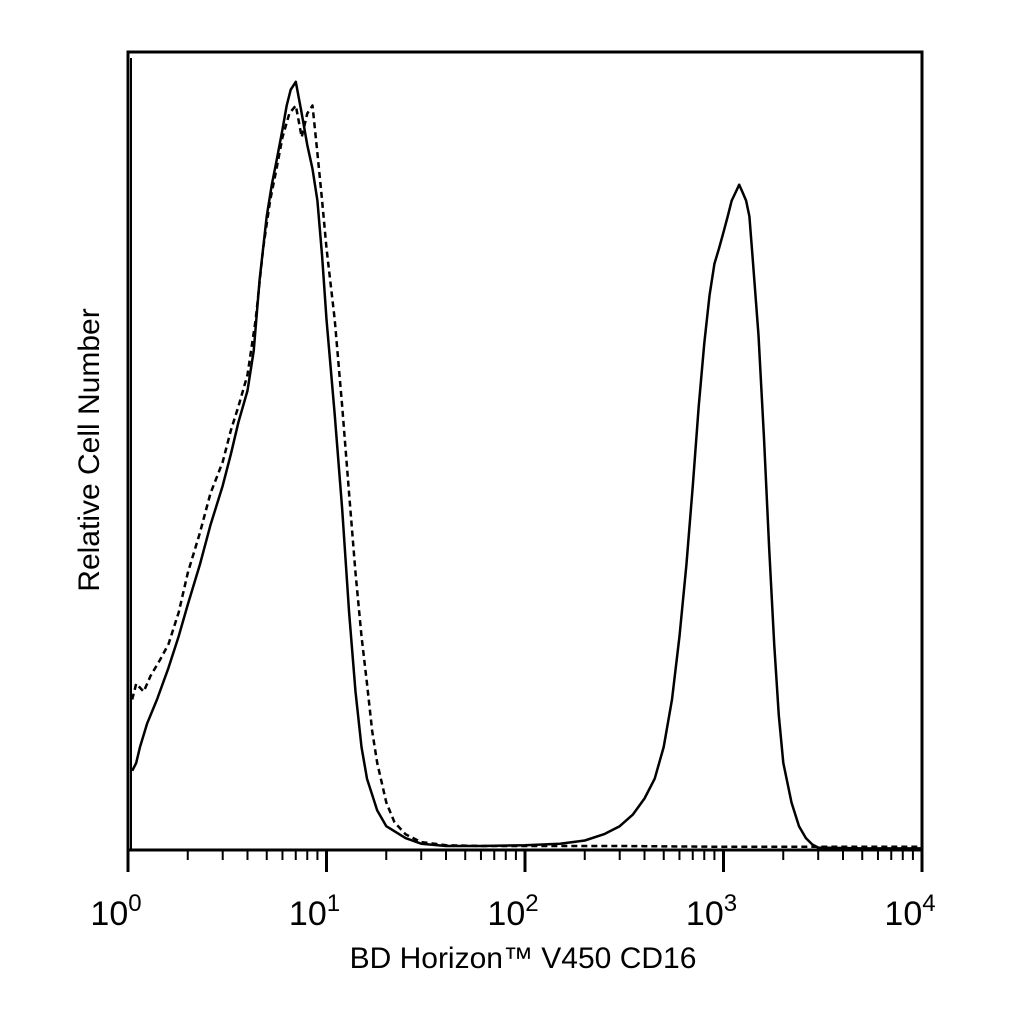 The width and height of the screenshot is (1024, 1024). I want to click on x-tick-label: 10³, so click(711, 911).